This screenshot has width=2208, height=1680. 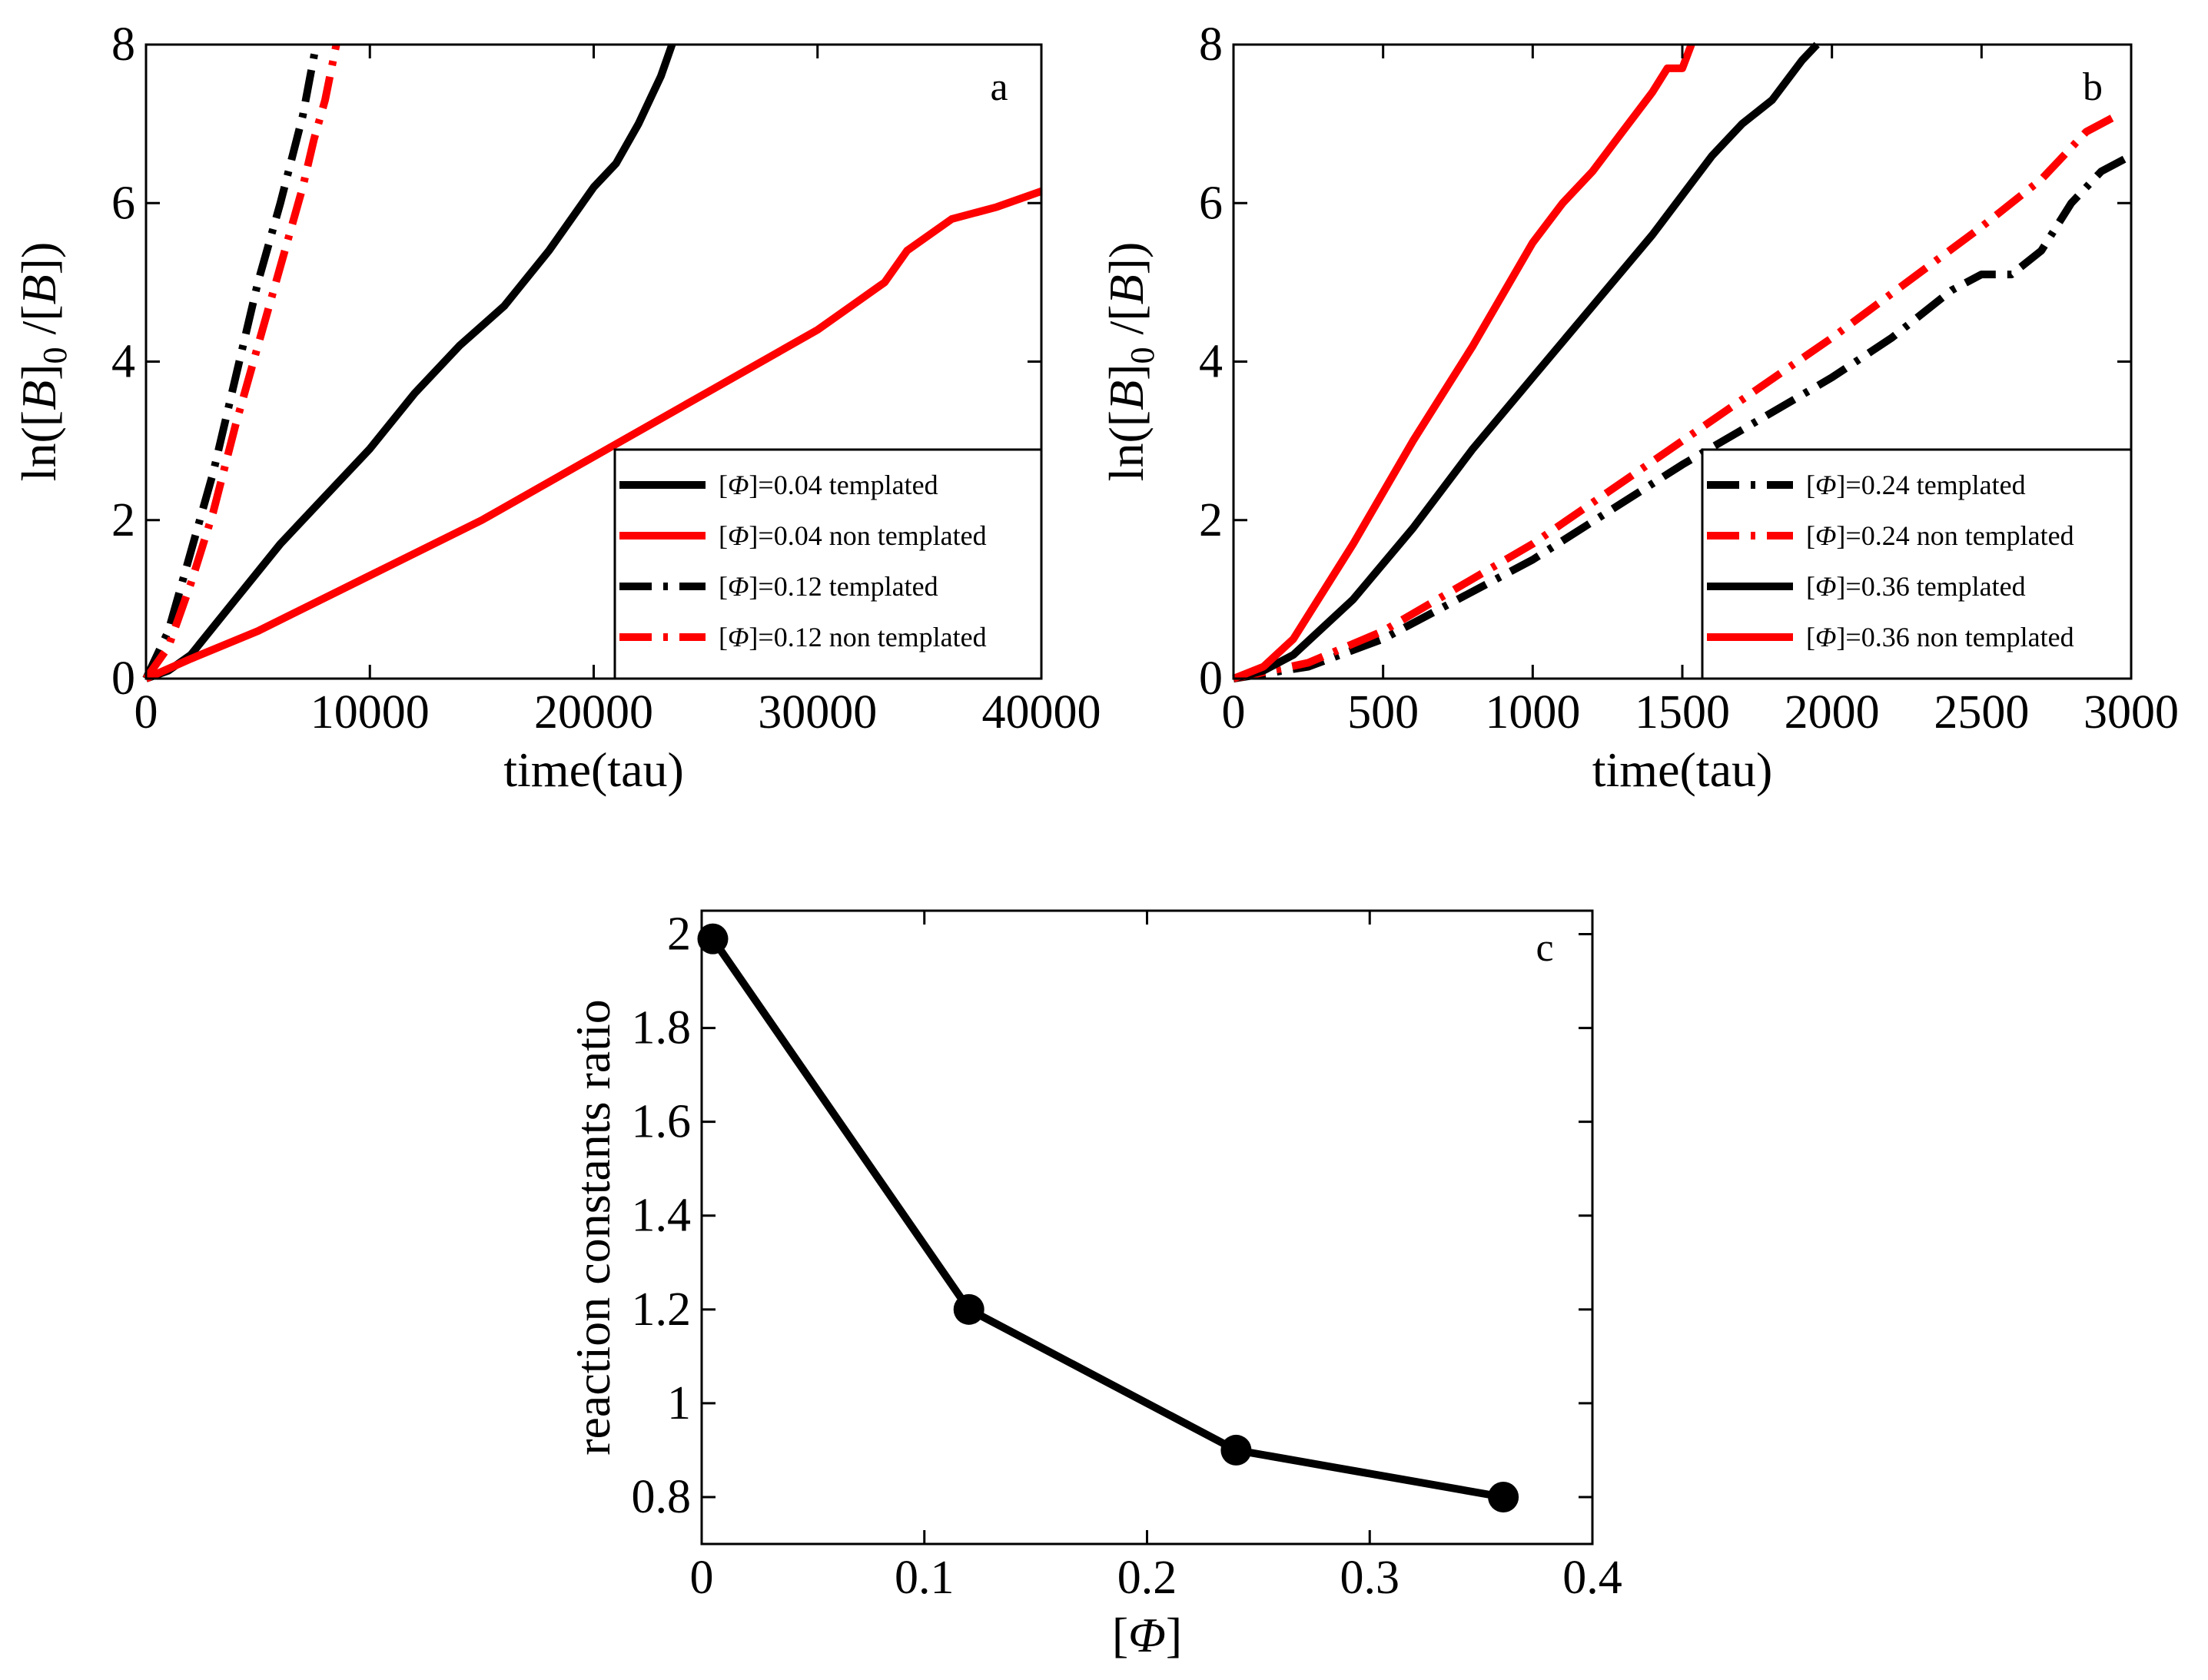 What do you see at coordinates (1041, 713) in the screenshot?
I see `x-tick-label-a-4: 40000` at bounding box center [1041, 713].